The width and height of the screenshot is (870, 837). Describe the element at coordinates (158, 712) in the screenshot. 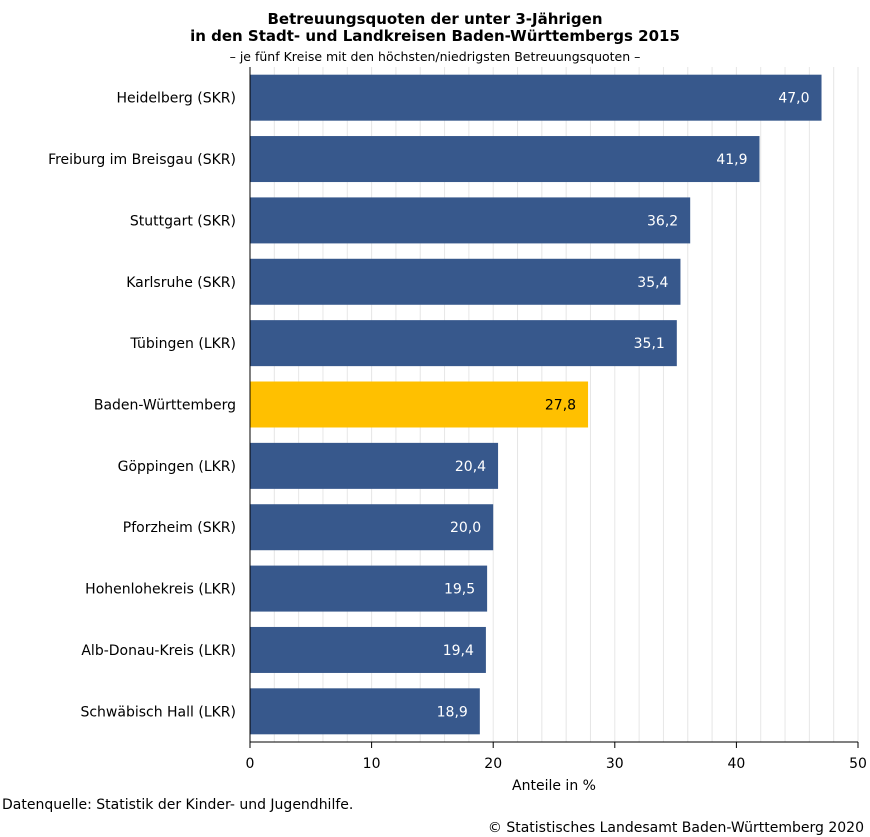

I see `category-label: Schwäbisch Hall (LKR)` at that location.